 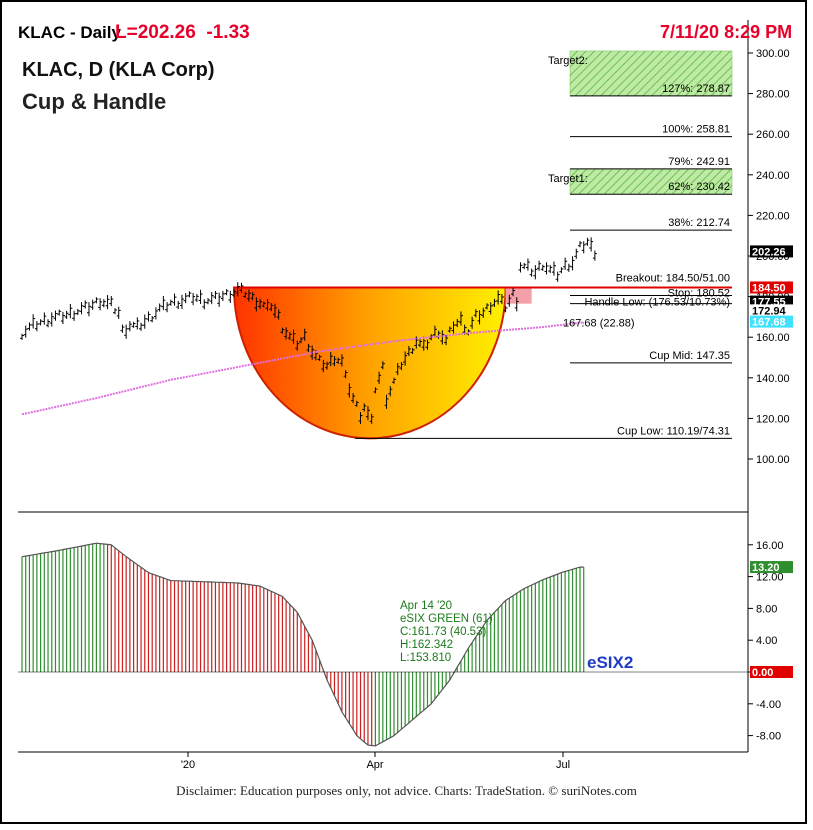 I want to click on price-axis-label: 140.00, so click(x=773, y=379).